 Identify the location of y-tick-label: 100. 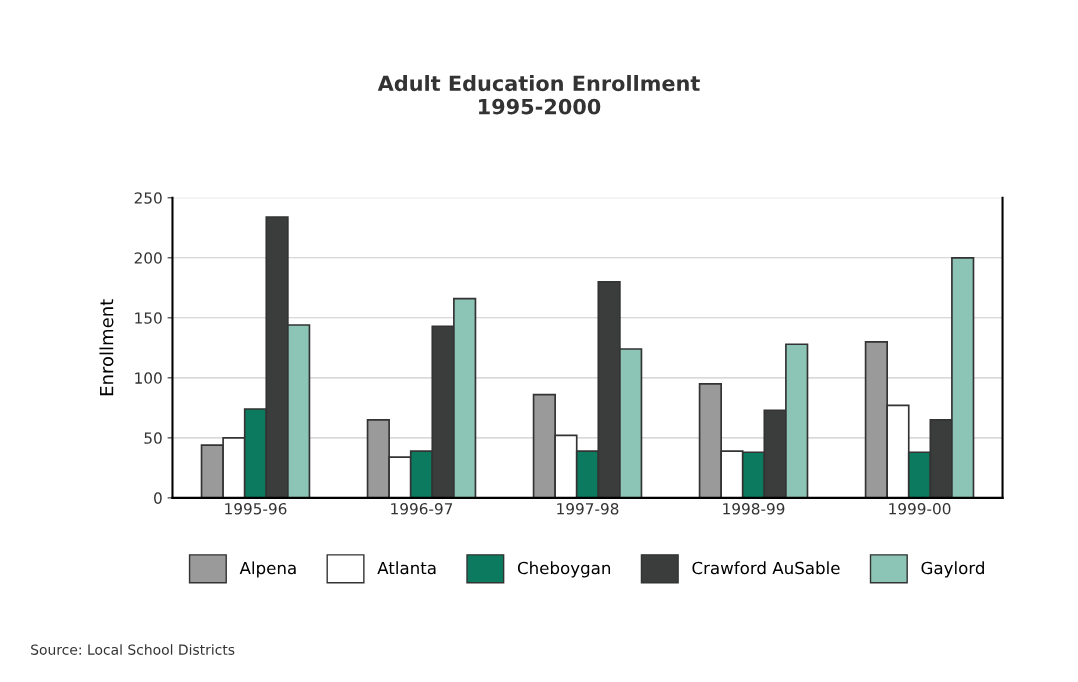
(148, 378).